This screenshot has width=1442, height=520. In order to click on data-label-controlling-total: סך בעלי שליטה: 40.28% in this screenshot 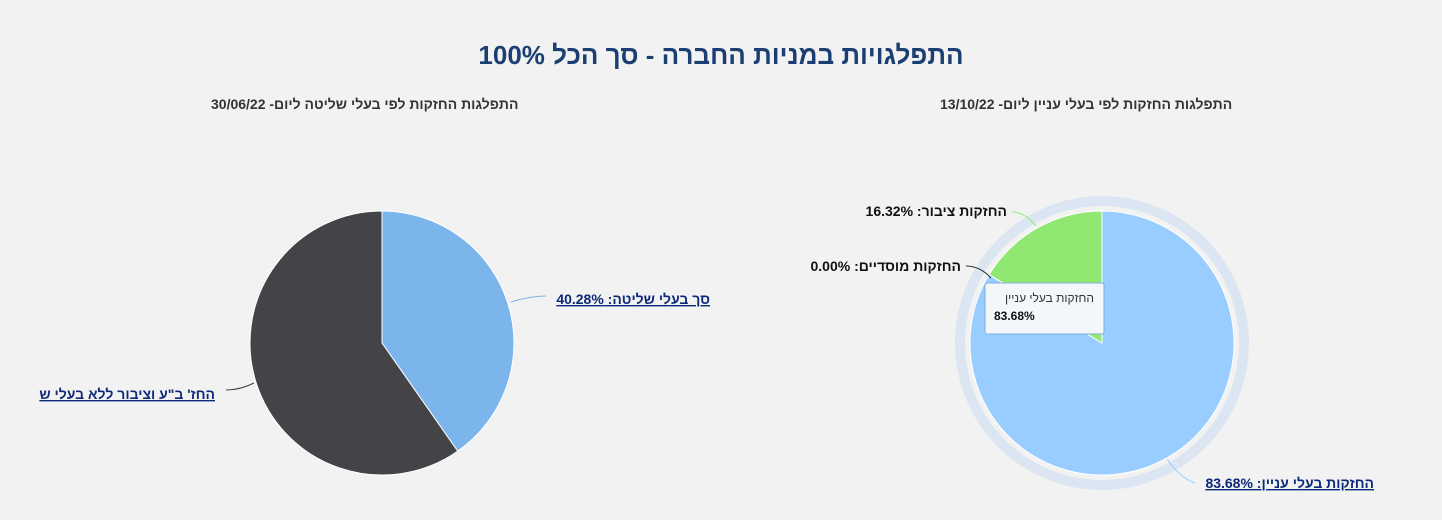, I will do `click(633, 299)`.